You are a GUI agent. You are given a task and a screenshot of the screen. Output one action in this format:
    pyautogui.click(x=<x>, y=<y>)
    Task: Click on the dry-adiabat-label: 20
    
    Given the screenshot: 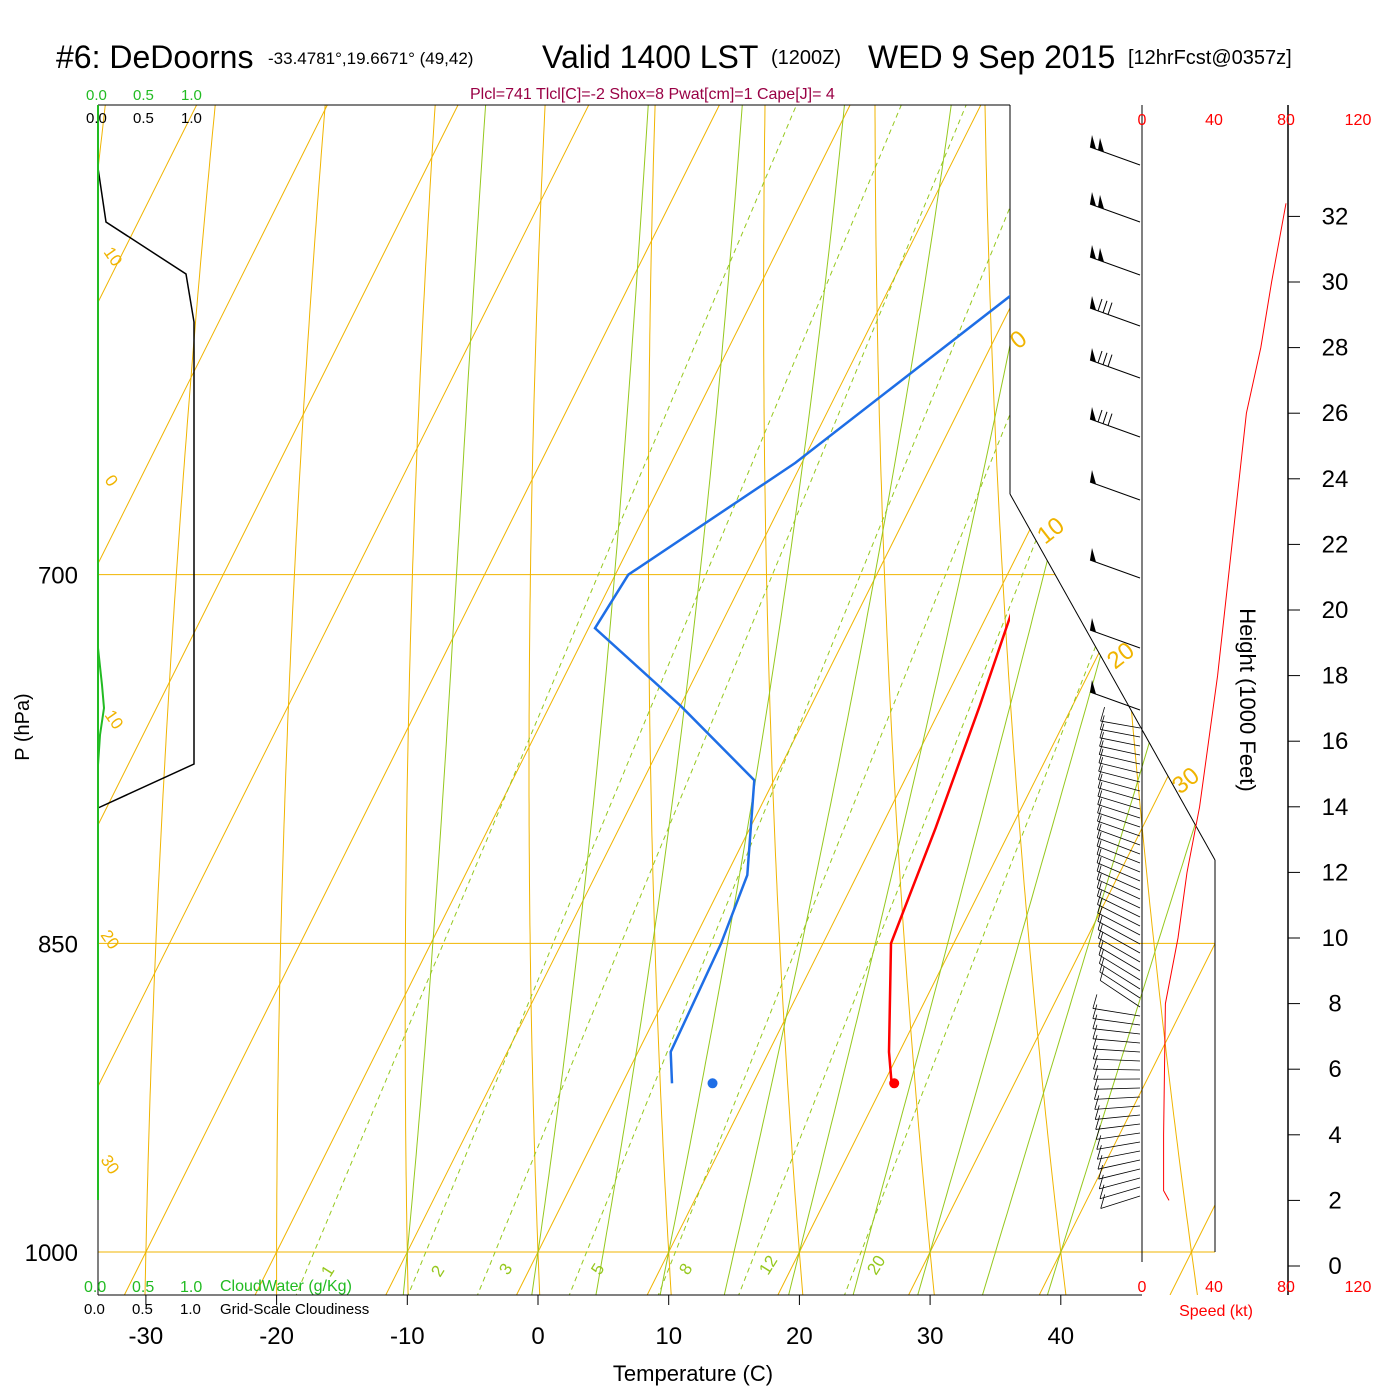 What is the action you would take?
    pyautogui.click(x=110, y=939)
    